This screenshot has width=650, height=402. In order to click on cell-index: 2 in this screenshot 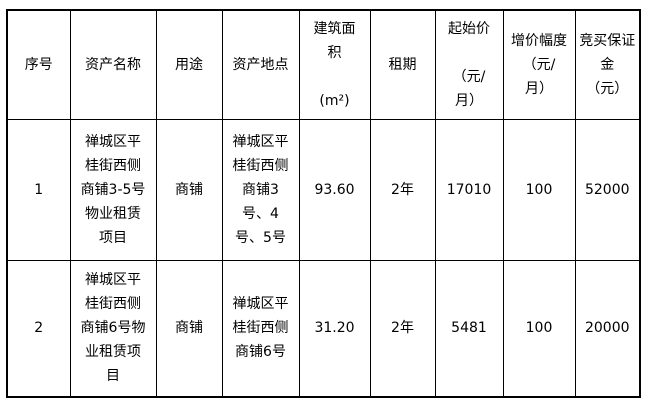, I will do `click(38, 328)`.